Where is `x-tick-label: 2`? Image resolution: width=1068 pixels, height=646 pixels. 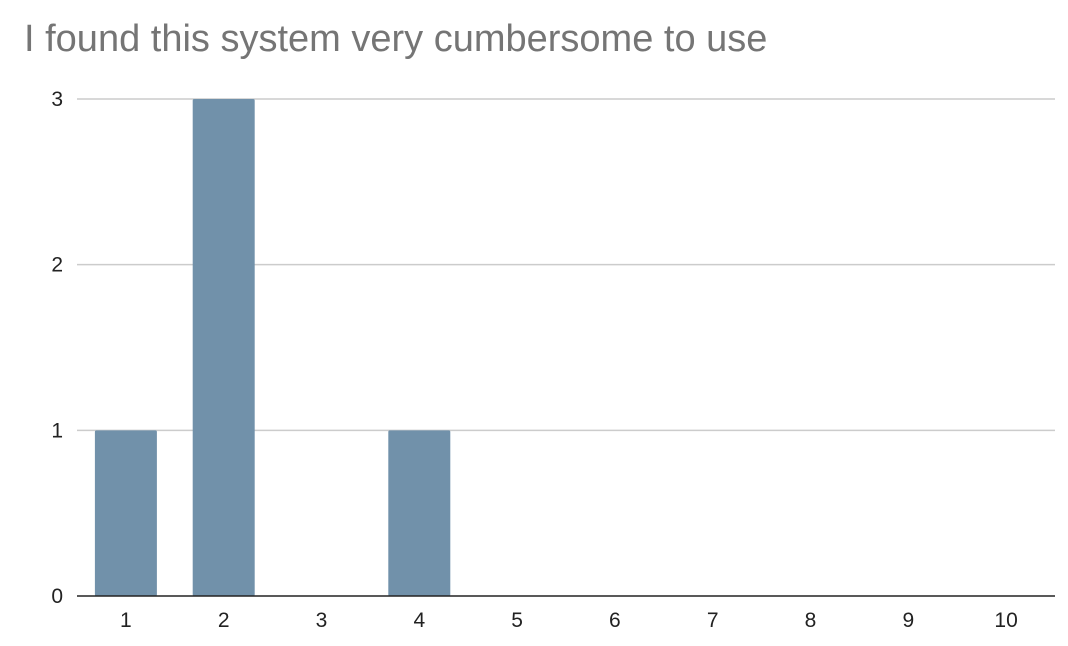
x-tick-label: 2 is located at coordinates (224, 620).